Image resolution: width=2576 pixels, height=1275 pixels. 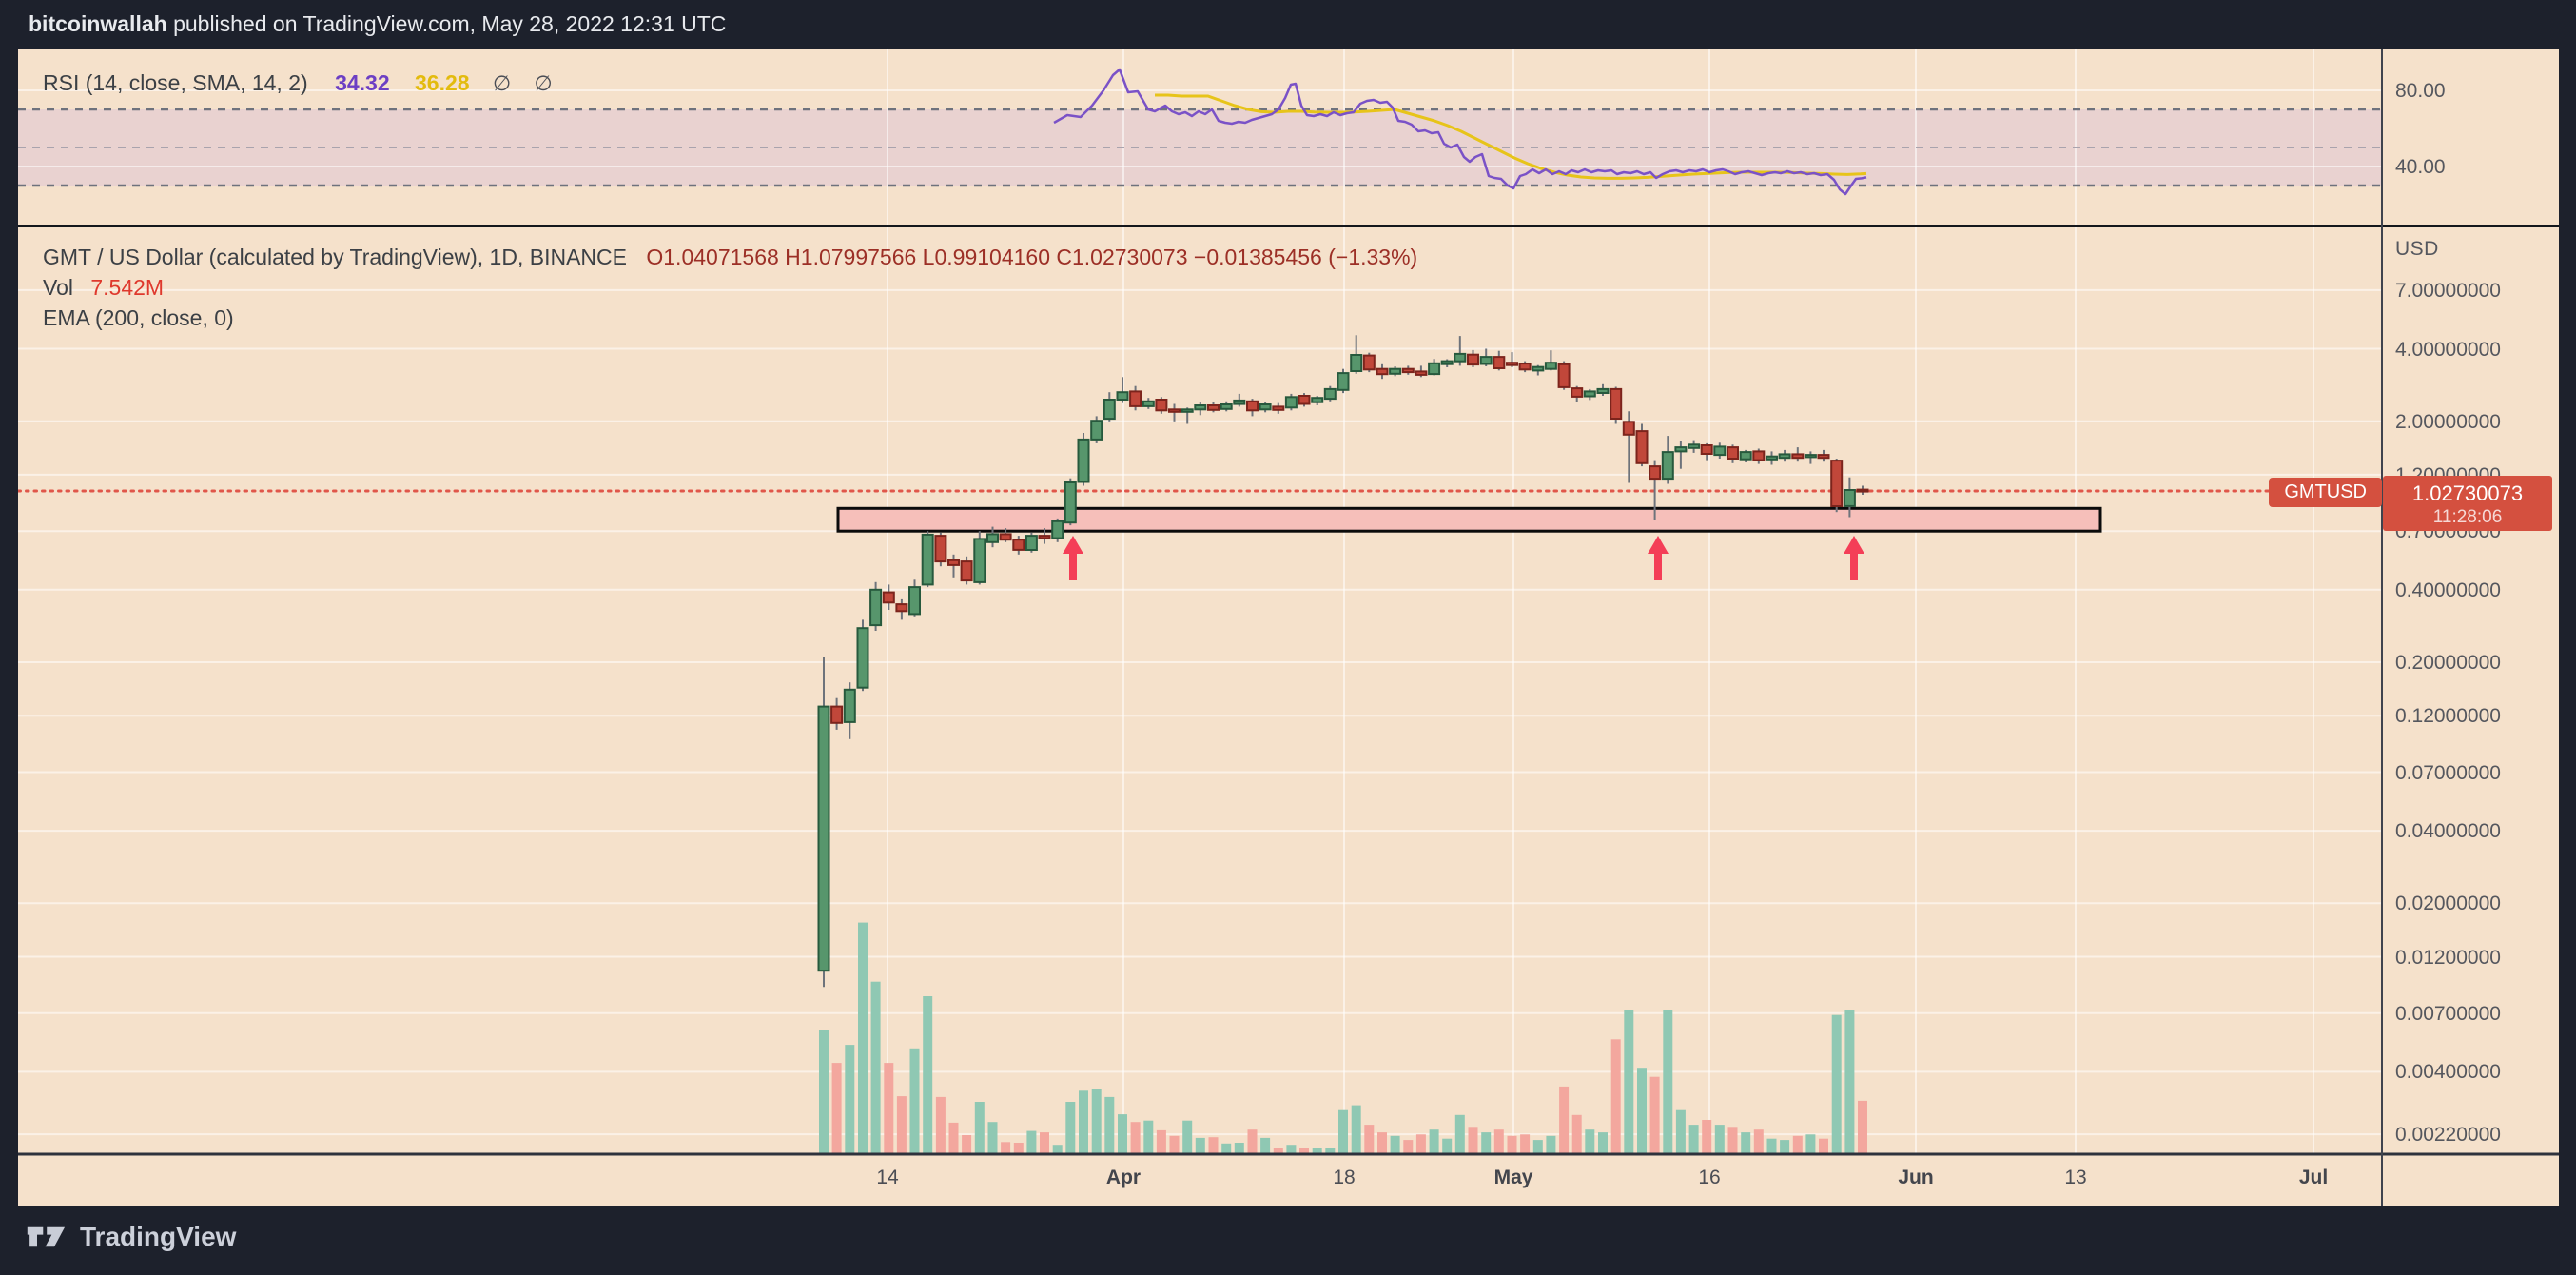 I want to click on price-tick-label: 0.07000000, so click(x=2448, y=772).